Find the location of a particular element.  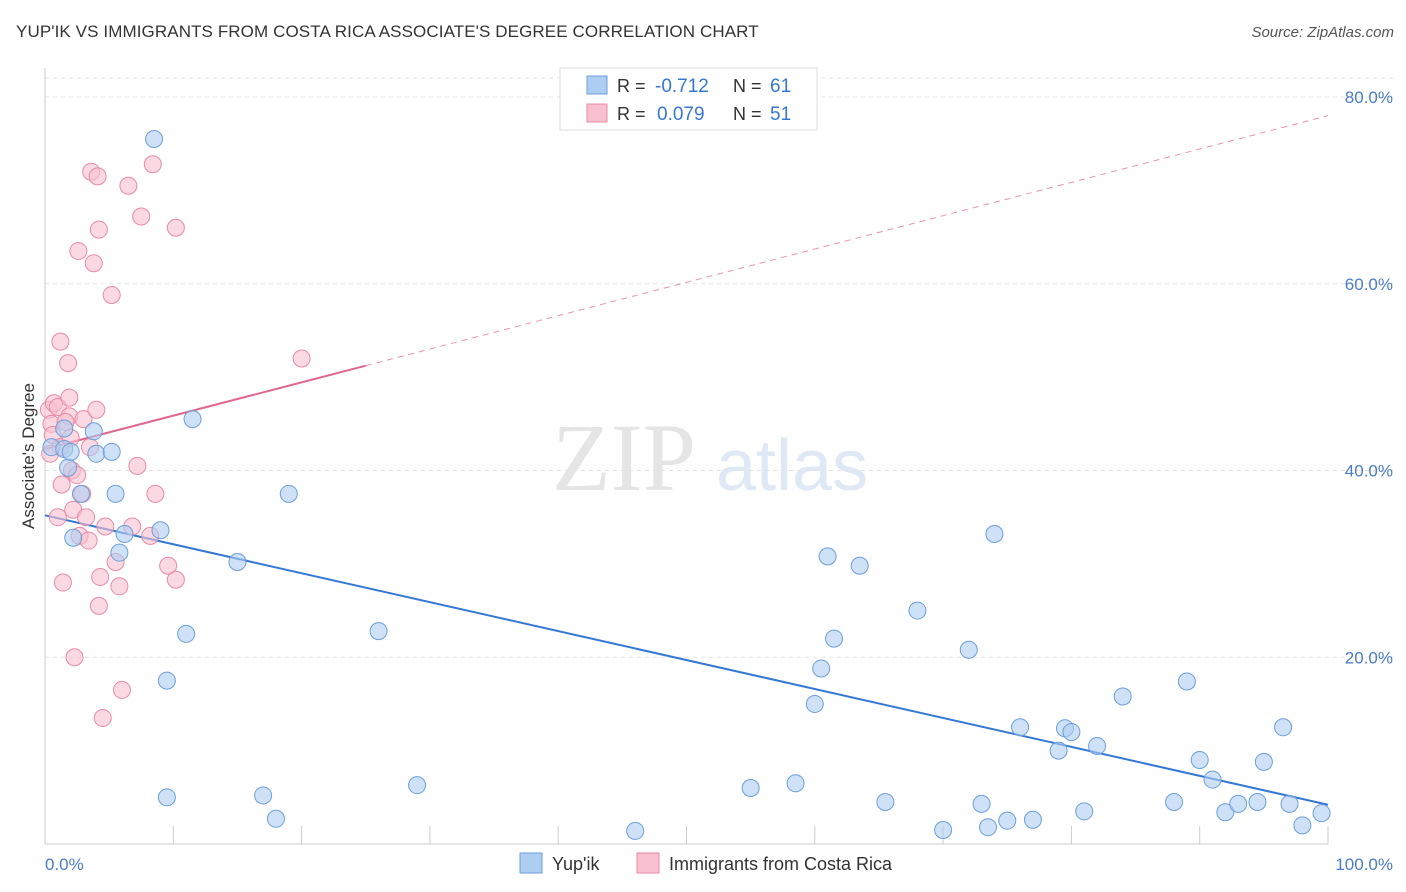

y-tick-labels: 20.0% 40.0% 60.0% 80.0% is located at coordinates (1369, 377).